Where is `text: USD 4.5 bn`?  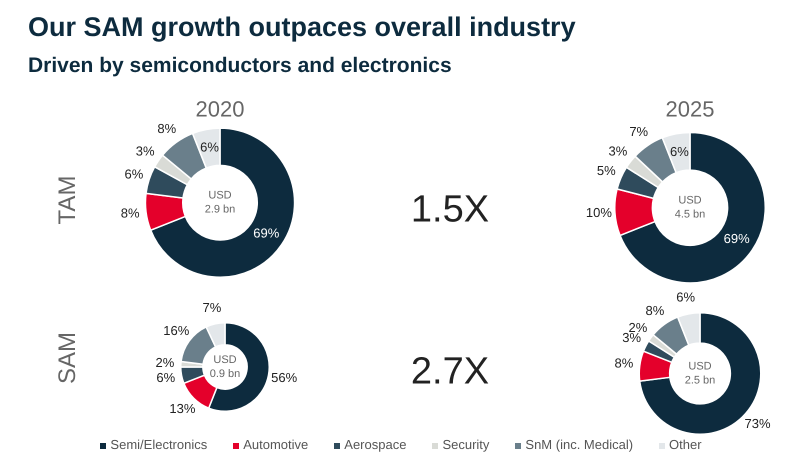 text: USD 4.5 bn is located at coordinates (690, 207).